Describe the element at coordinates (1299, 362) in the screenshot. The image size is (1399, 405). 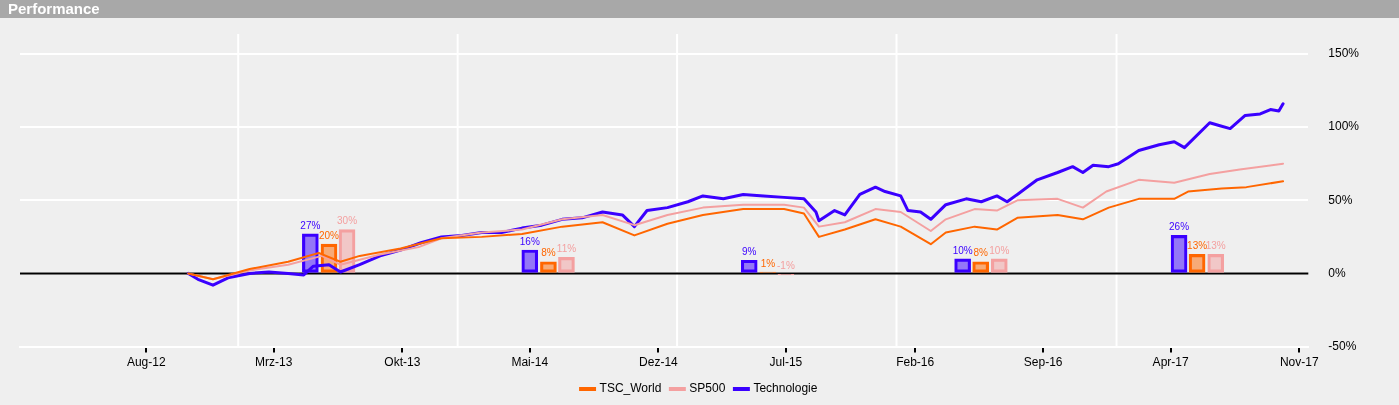
I see `x-tick-label: Nov-17` at that location.